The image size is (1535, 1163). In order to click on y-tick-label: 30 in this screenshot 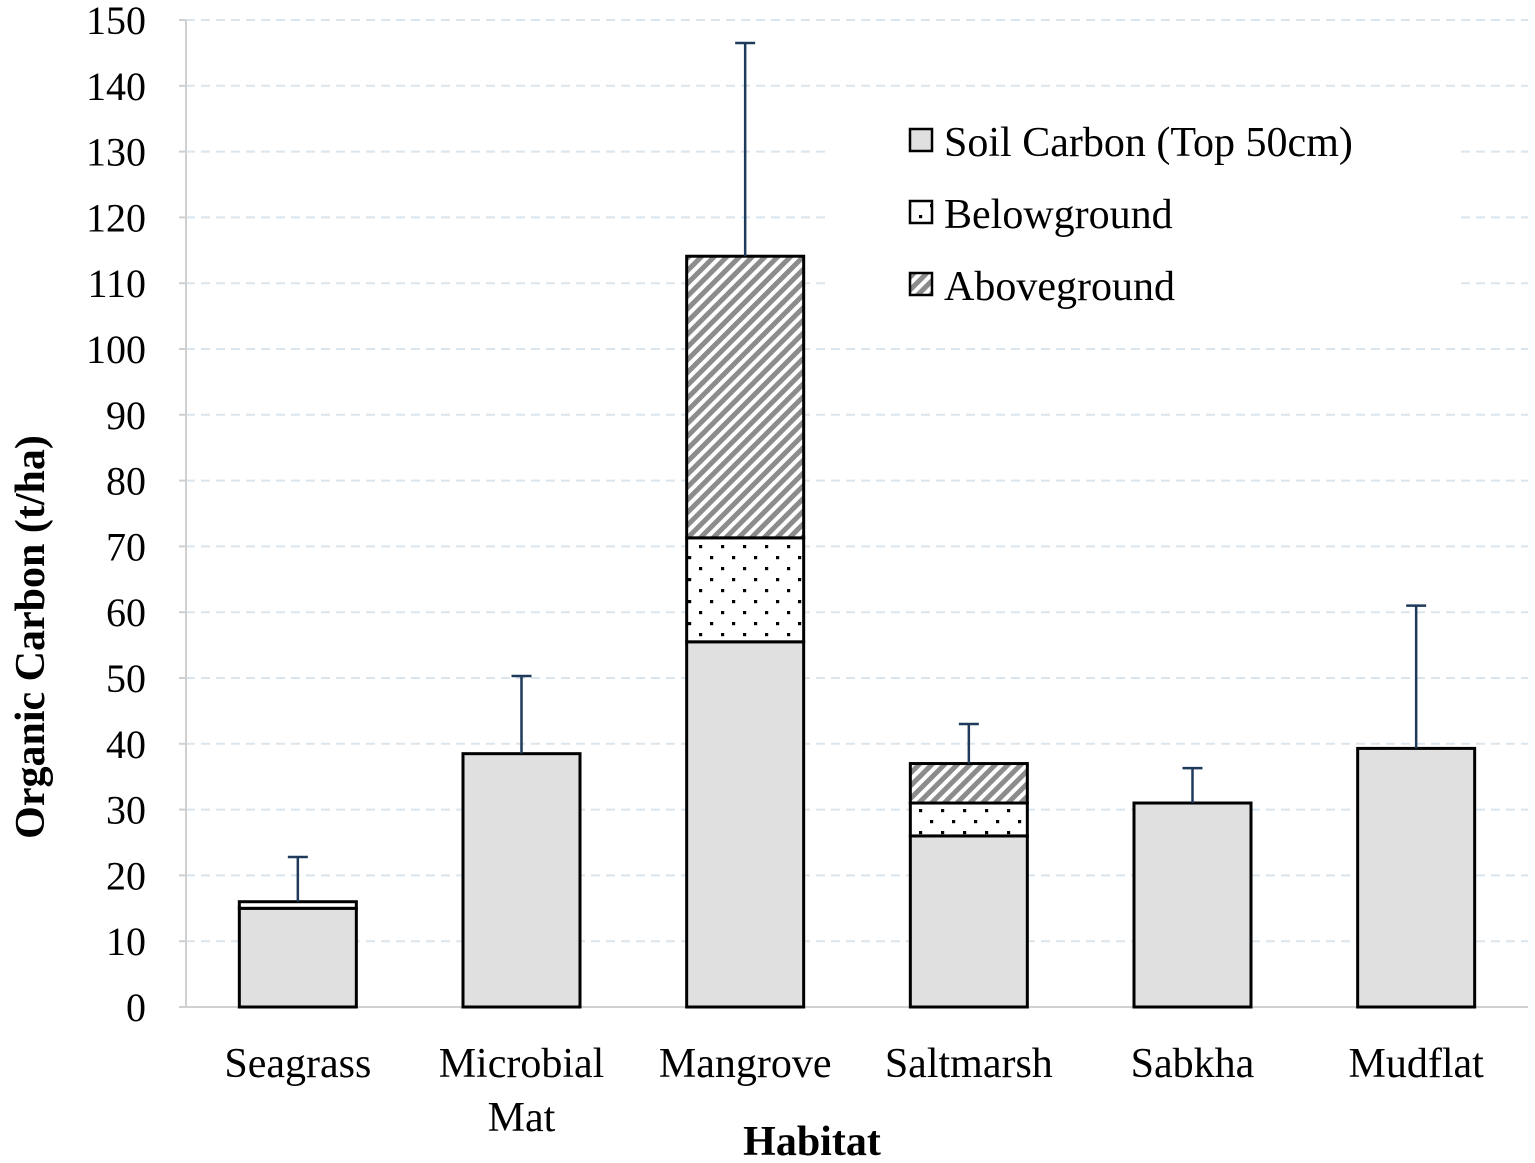, I will do `click(126, 810)`.